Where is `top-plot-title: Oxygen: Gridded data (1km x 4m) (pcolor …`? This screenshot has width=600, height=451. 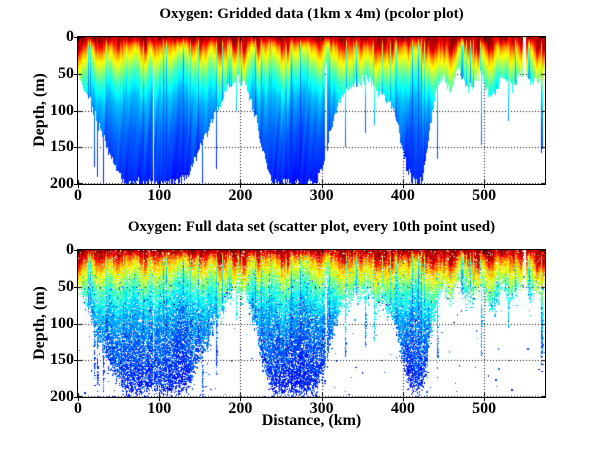
top-plot-title: Oxygen: Gridded data (1km x 4m) (pcolor … is located at coordinates (311, 14).